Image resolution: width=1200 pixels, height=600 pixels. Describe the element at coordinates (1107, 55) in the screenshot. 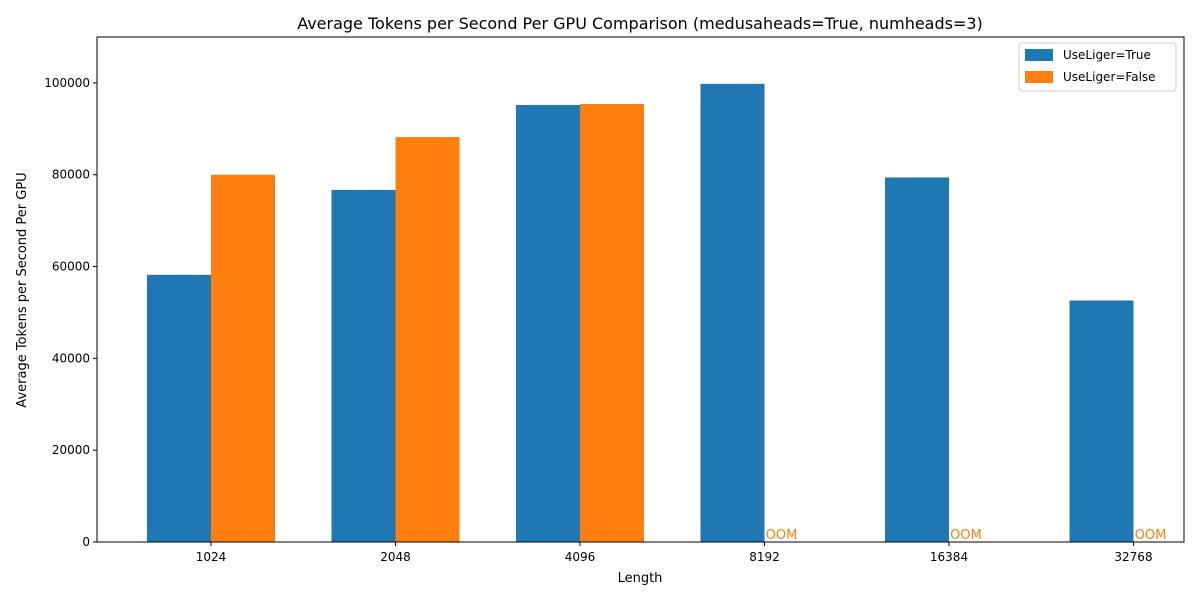

I see `legend-label-useliger-true: UseLiger=True` at that location.